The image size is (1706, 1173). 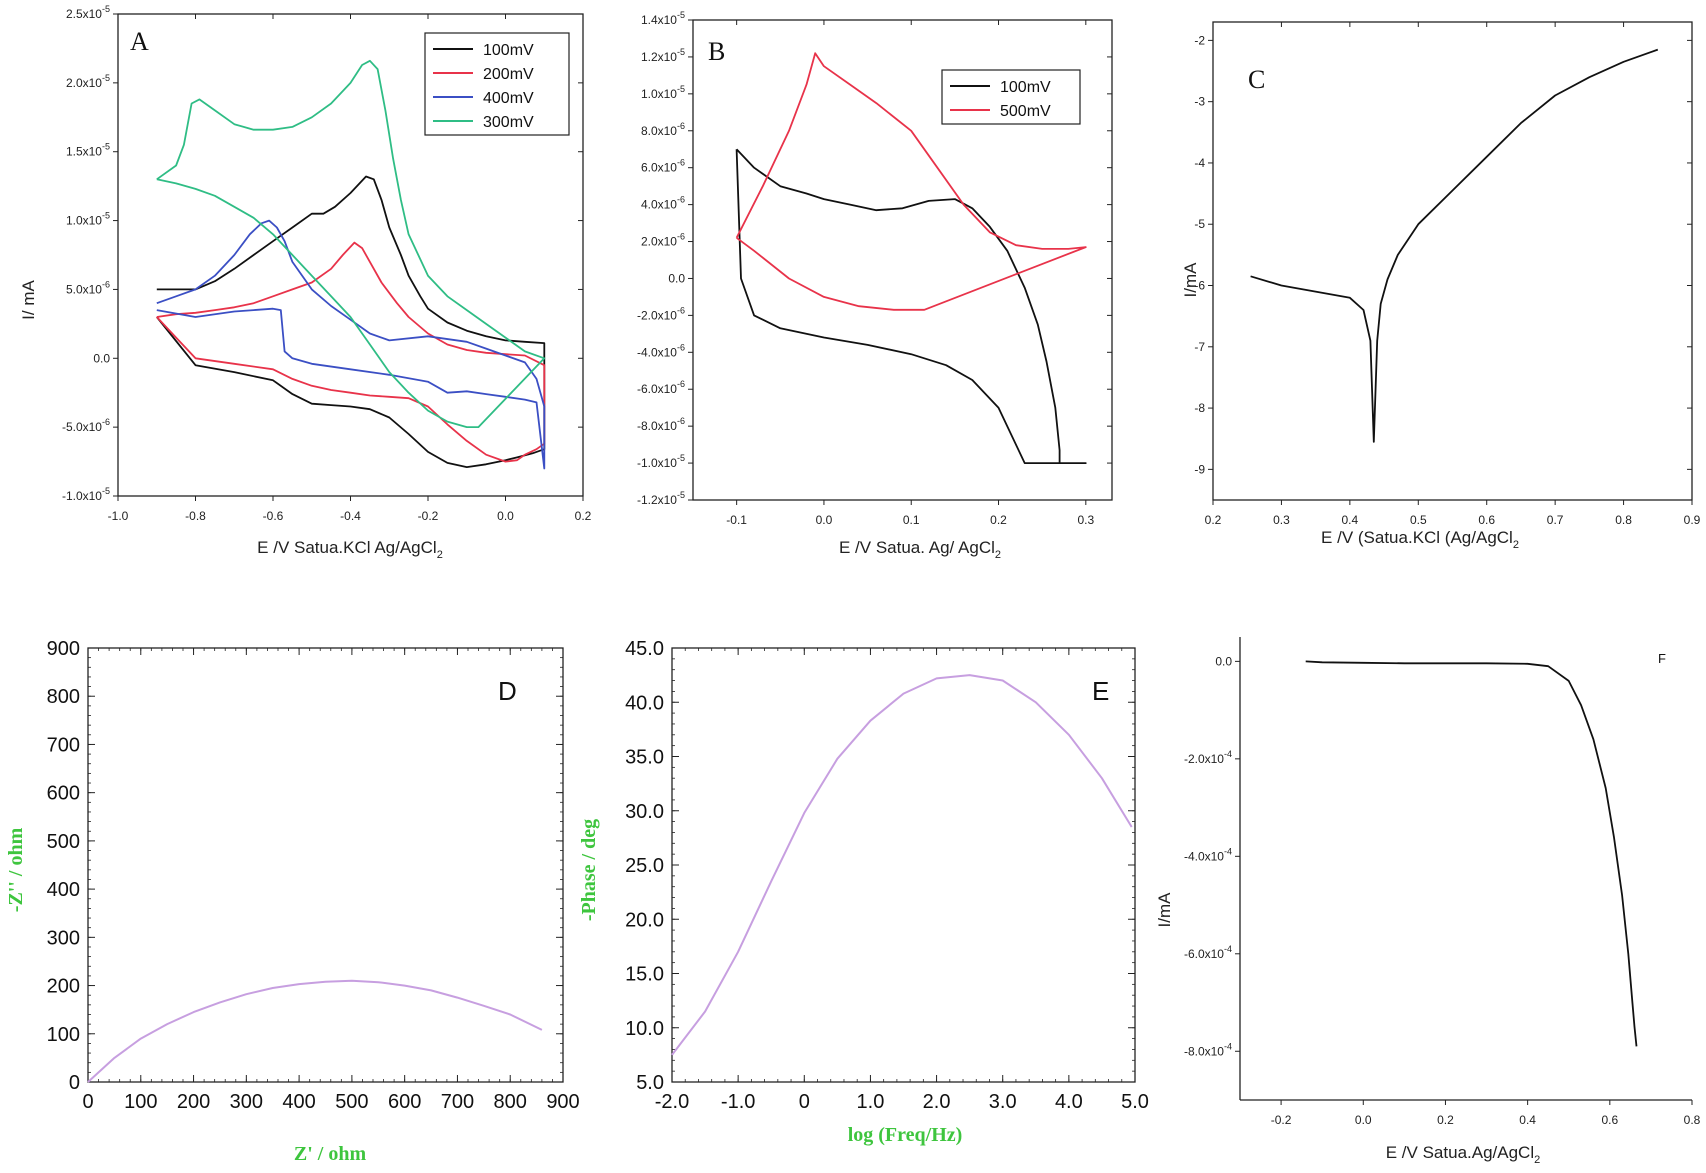 I want to click on y-tick-label: 10.0, so click(x=644, y=1029).